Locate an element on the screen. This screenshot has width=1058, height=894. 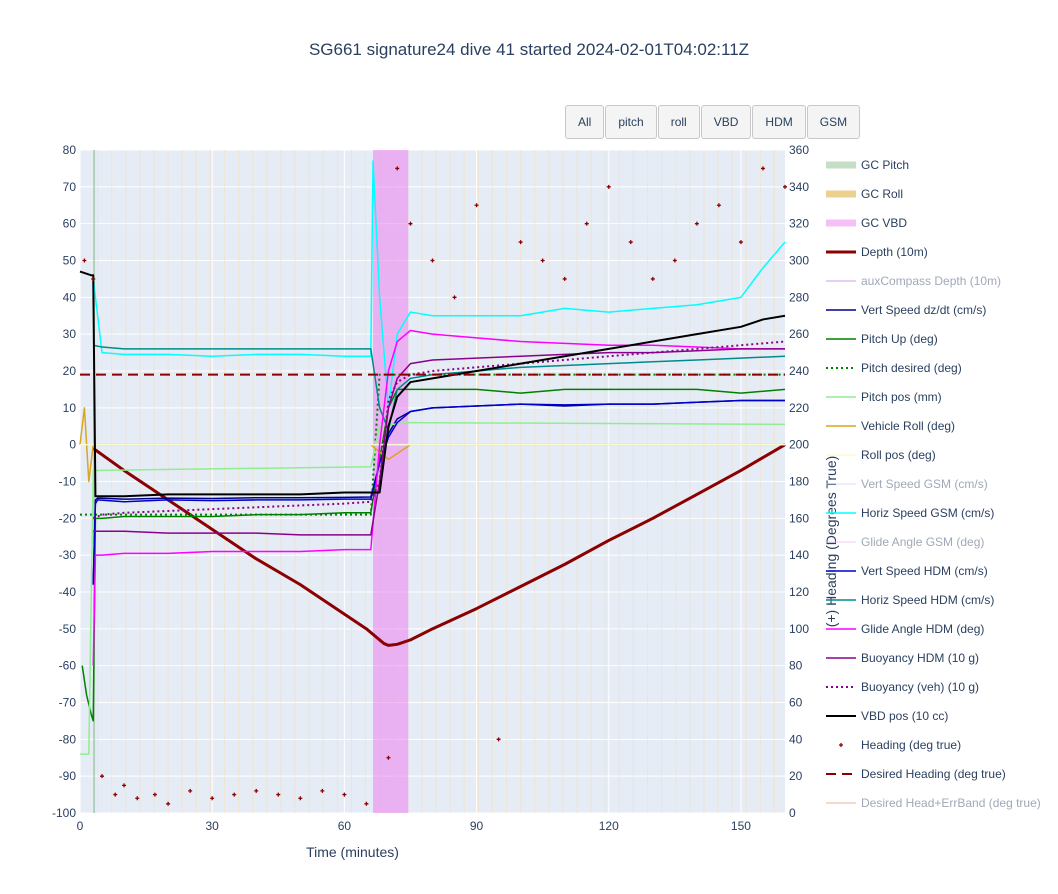
legend-item: Glide Angle HDM (deg) is located at coordinates (905, 629).